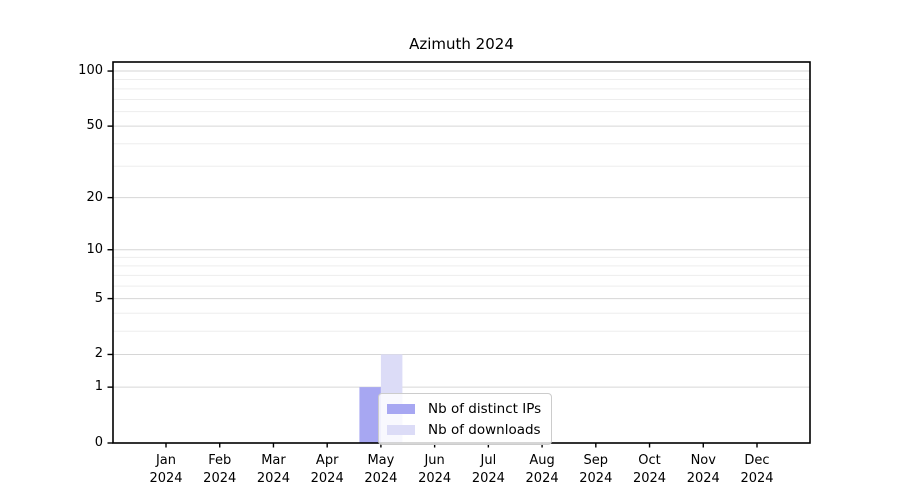 This screenshot has width=900, height=500. I want to click on legend-label-downloads: Nb of downloads, so click(484, 429).